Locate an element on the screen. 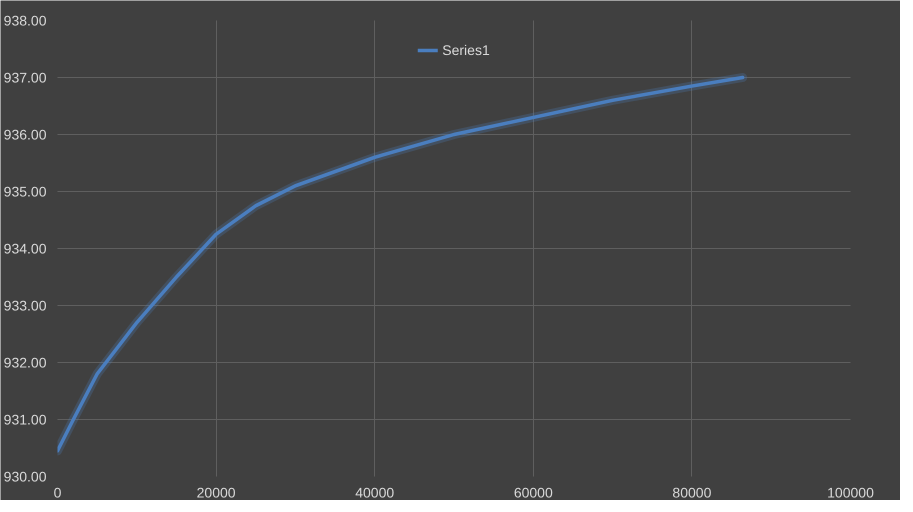  y-tick-label: 931.00 is located at coordinates (25, 420).